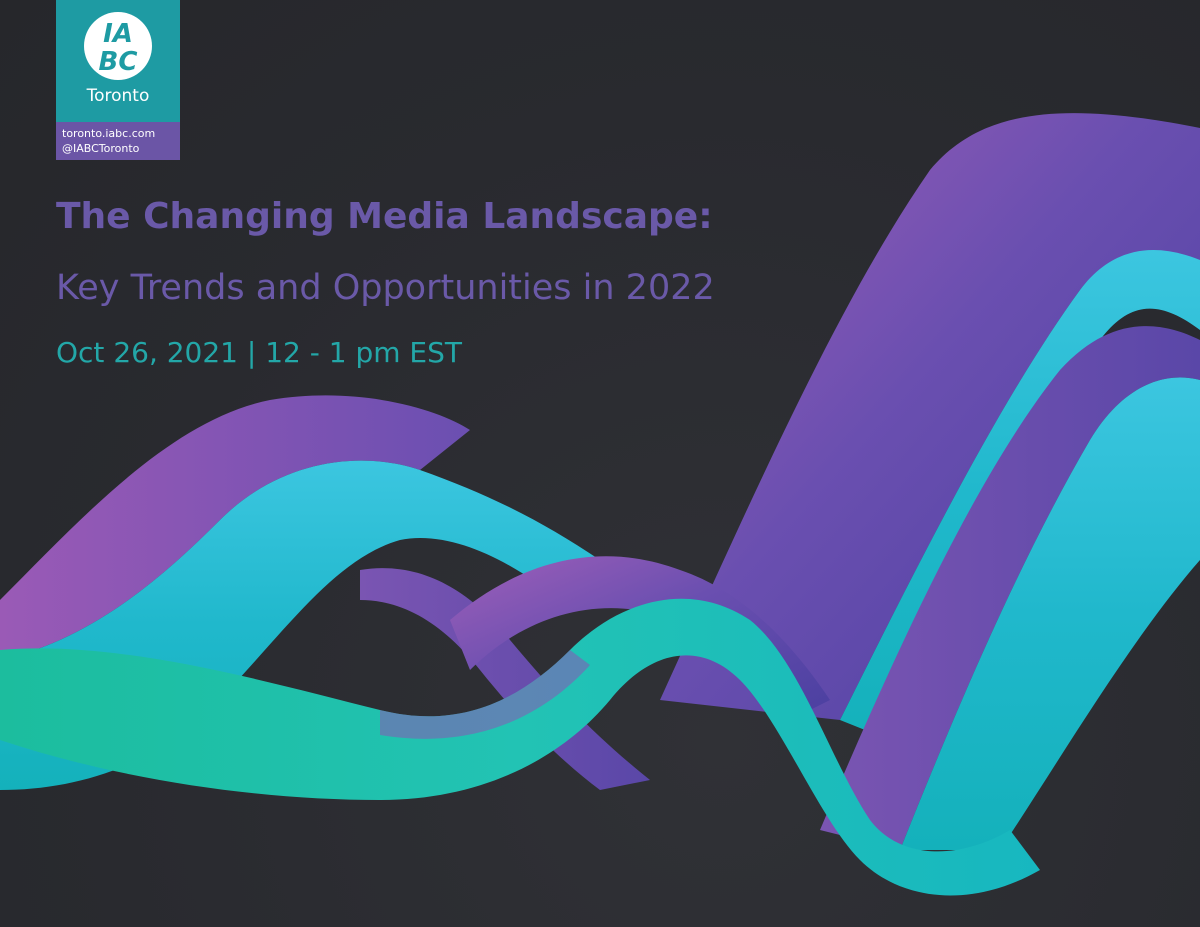 Image resolution: width=1200 pixels, height=927 pixels. What do you see at coordinates (259, 352) in the screenshot?
I see `event-datetime: Oct 26, 2021 | 12 - 1 pm EST` at bounding box center [259, 352].